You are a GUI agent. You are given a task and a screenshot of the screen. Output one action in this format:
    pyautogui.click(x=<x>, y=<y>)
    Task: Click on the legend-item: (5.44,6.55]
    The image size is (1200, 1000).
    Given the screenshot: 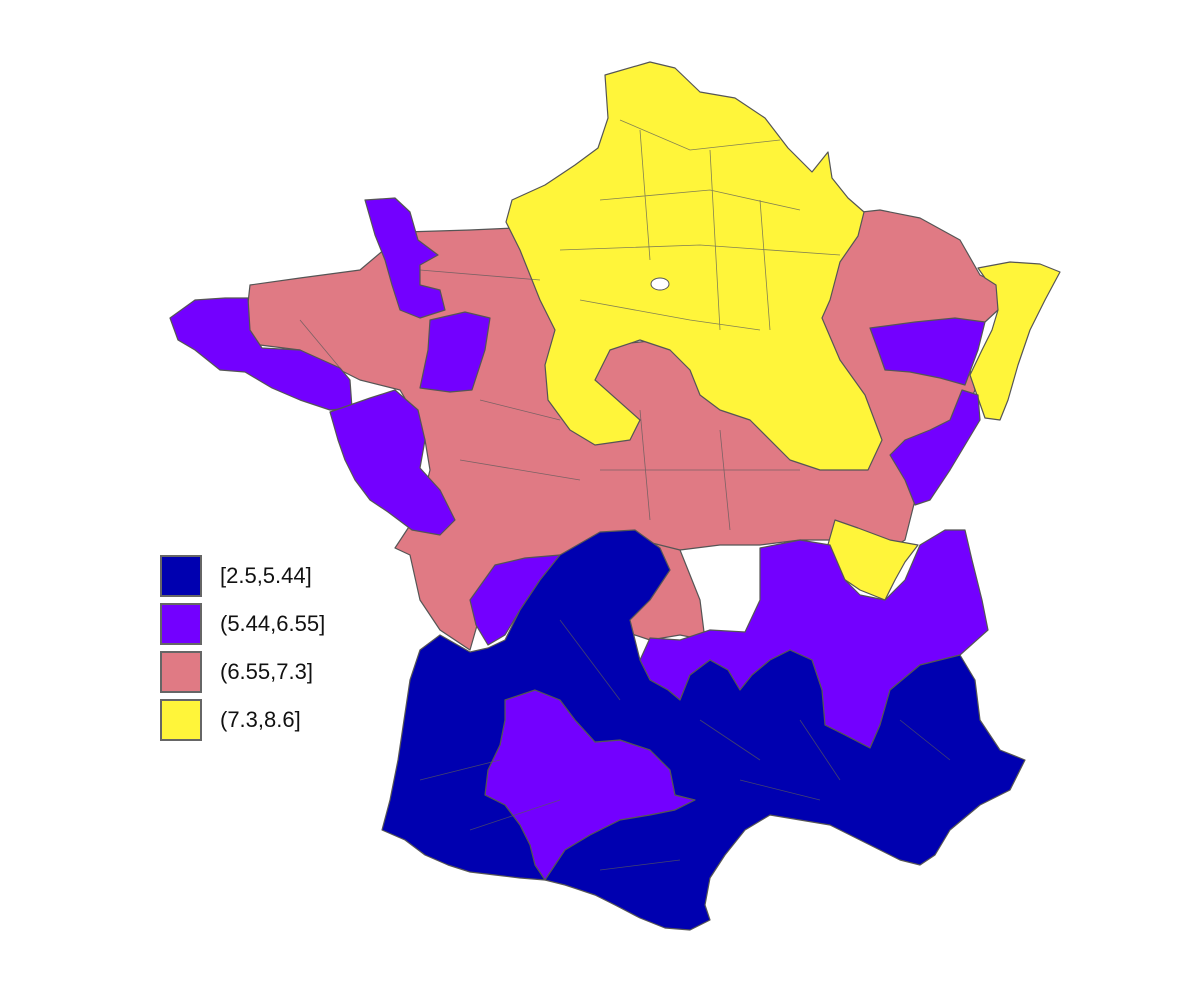 What is the action you would take?
    pyautogui.click(x=242, y=624)
    